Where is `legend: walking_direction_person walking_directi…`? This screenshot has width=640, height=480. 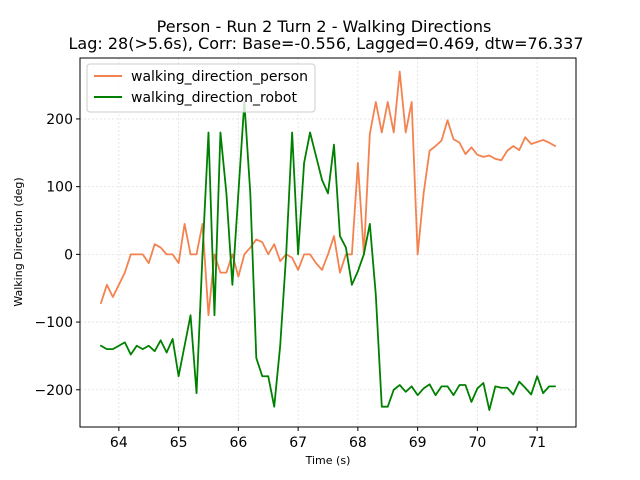
legend: walking_direction_person walking_directi… is located at coordinates (201, 88).